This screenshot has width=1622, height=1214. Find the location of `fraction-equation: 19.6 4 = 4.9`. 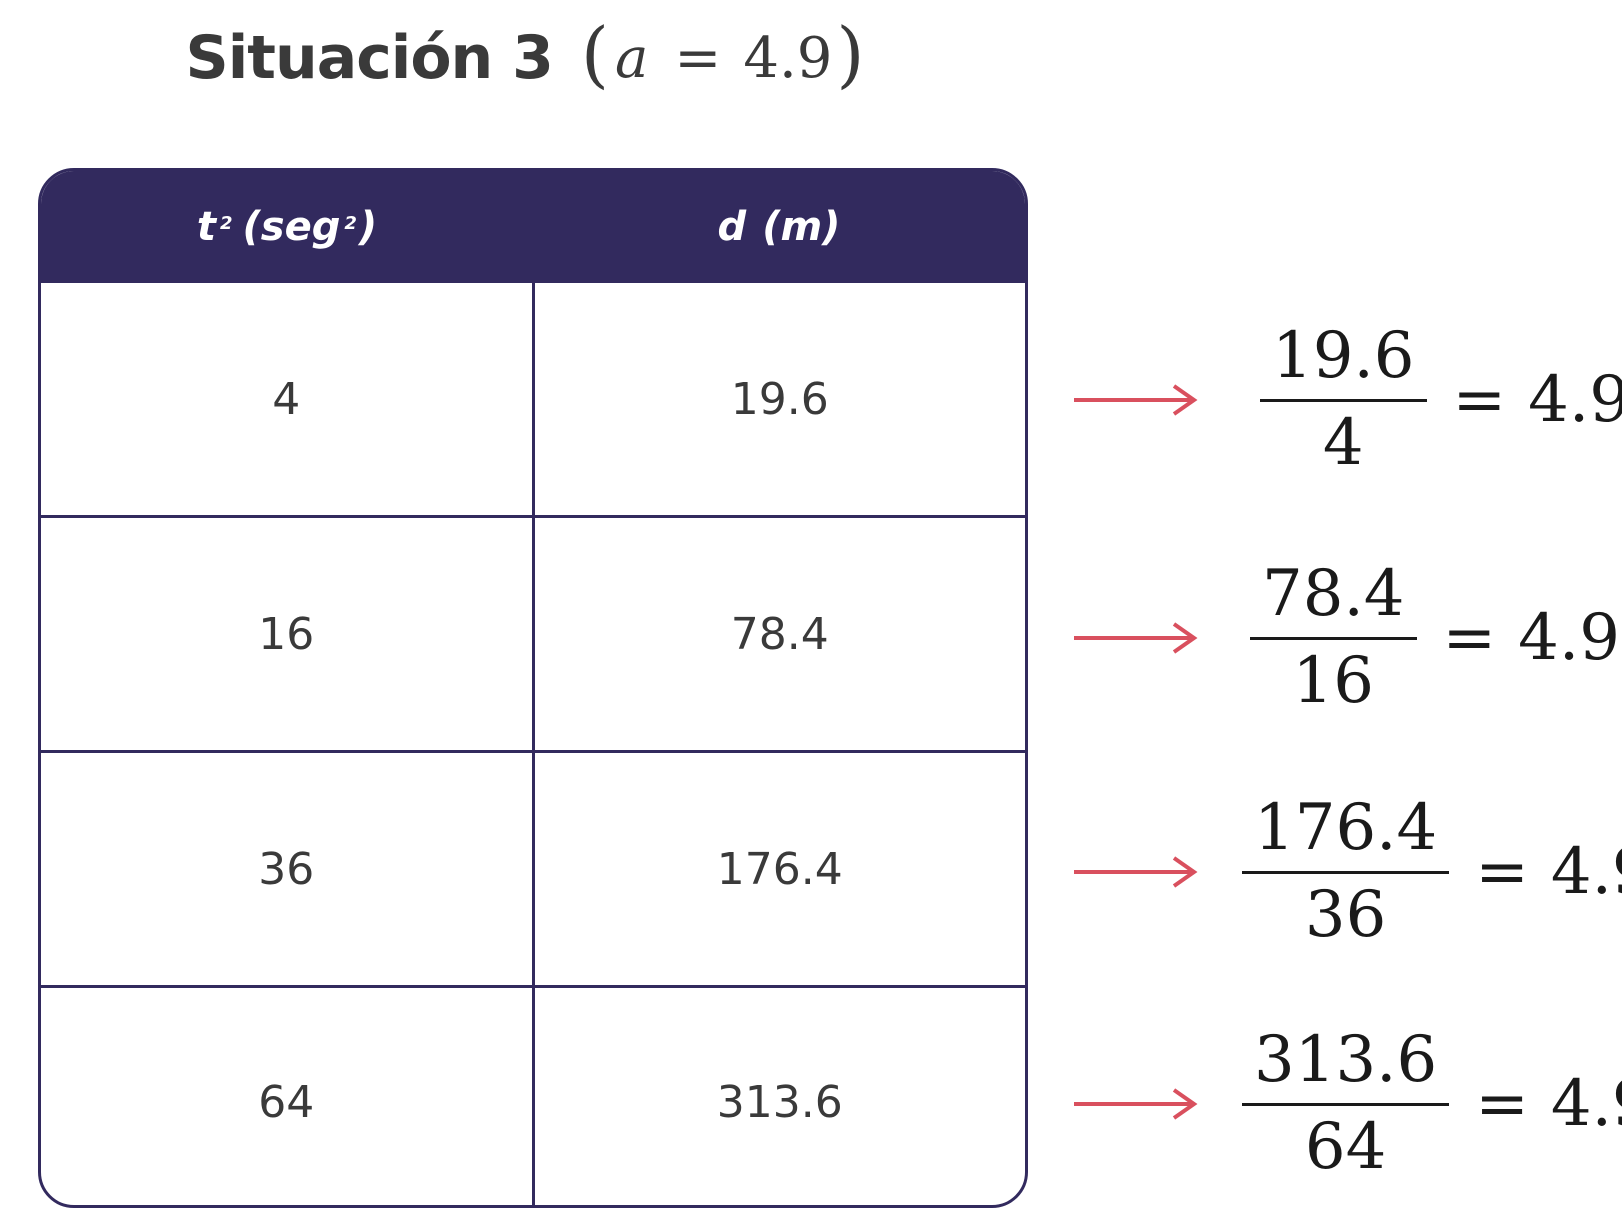

fraction-equation: 19.6 4 = 4.9 is located at coordinates (1441, 399).